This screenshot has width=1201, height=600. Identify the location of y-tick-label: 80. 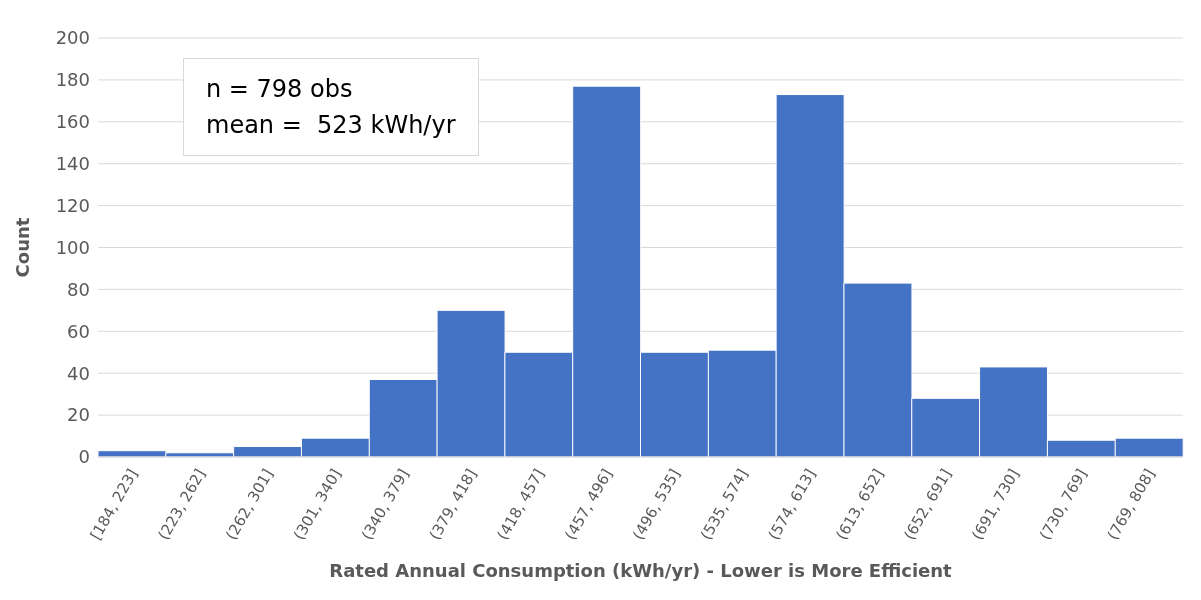
(78, 289).